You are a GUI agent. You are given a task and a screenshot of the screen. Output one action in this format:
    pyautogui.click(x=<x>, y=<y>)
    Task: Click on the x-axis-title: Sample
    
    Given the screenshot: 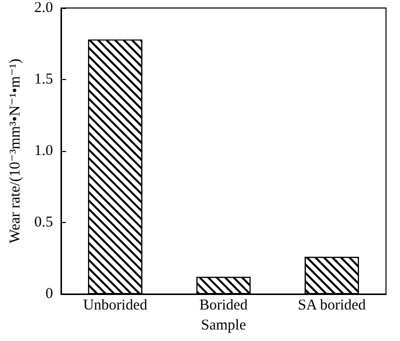 What is the action you would take?
    pyautogui.click(x=223, y=326)
    